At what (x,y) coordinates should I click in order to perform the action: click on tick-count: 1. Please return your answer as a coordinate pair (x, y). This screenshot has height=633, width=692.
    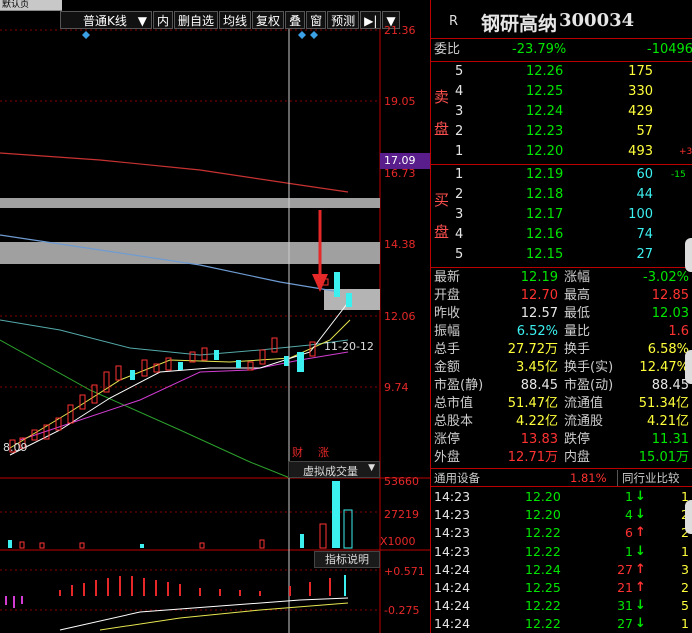
    Looking at the image, I should click on (685, 551).